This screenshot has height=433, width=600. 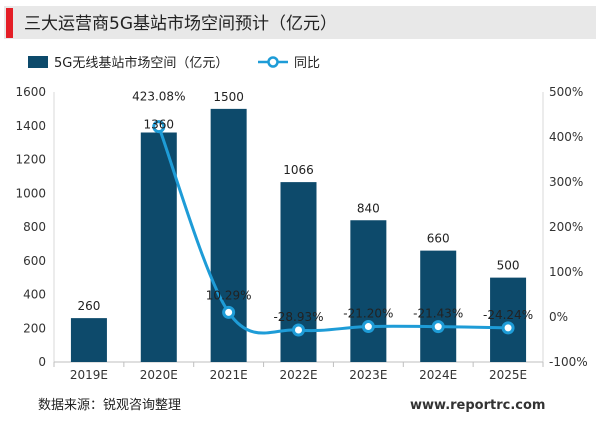 What do you see at coordinates (307, 63) in the screenshot?
I see `legend-line-label: 同比` at bounding box center [307, 63].